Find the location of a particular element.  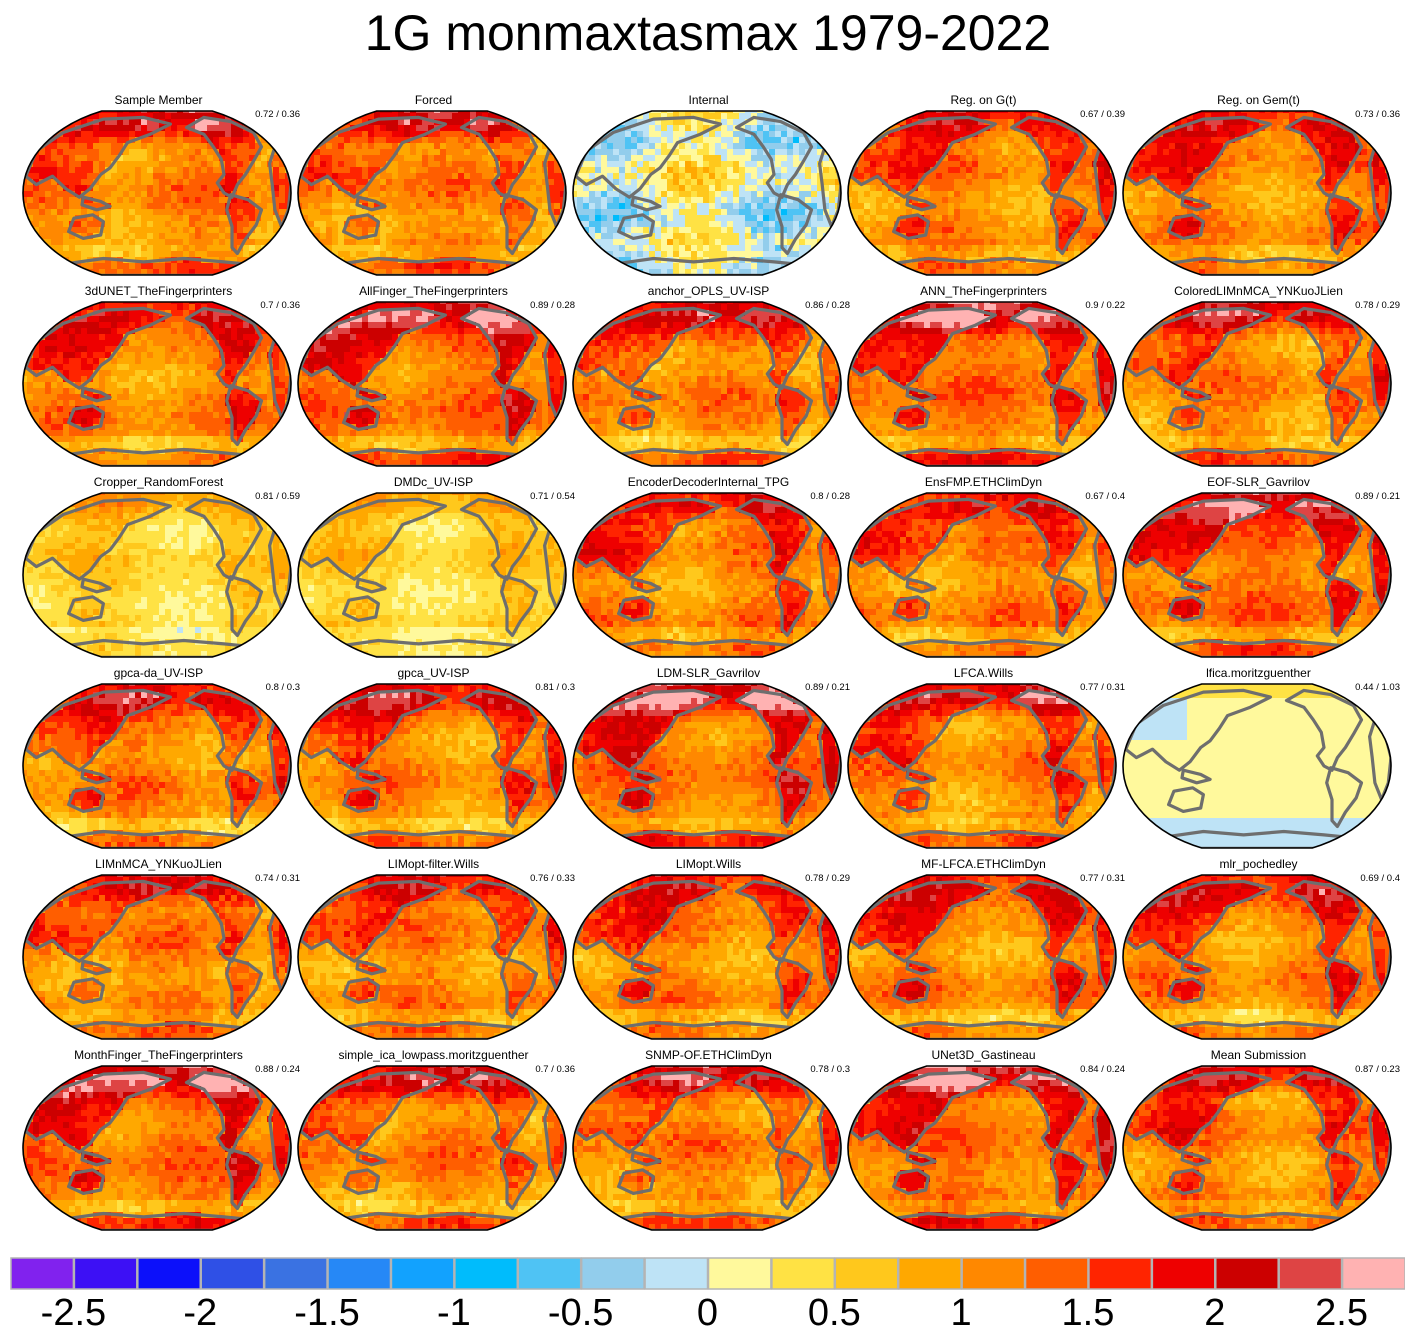

map-panel: SNMP-OF.ETHClimDyn 0.78 / 0.3 is located at coordinates (710, 1143).